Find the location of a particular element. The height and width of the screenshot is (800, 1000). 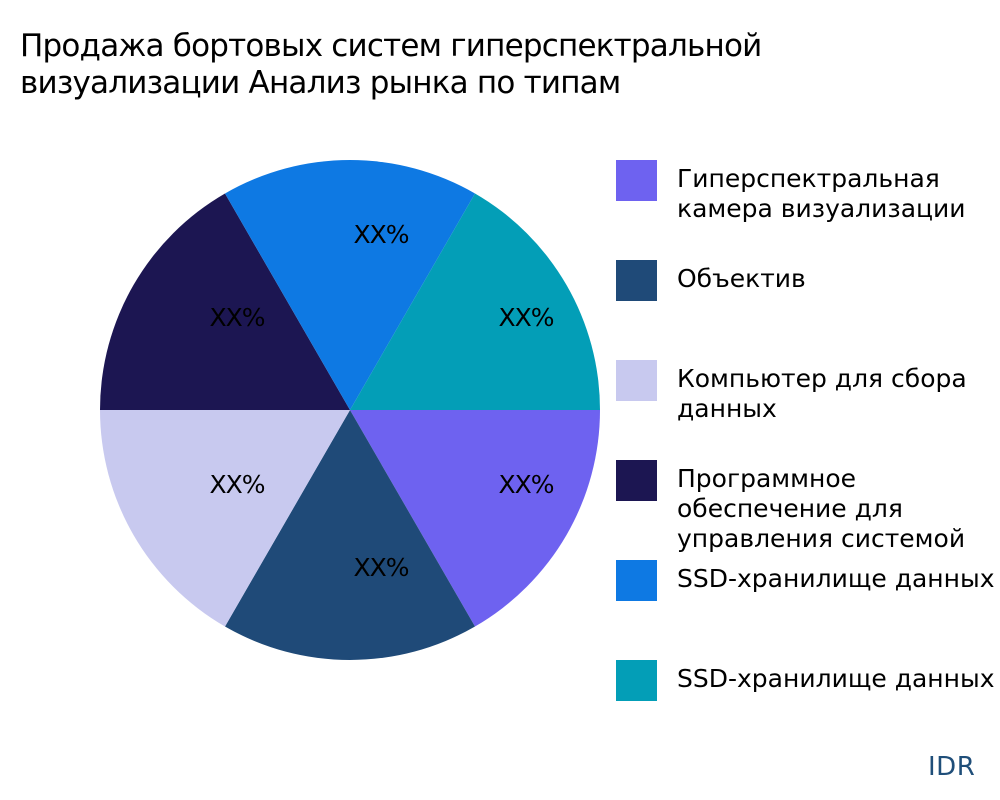

pie-slice-data-computer is located at coordinates (225, 518).